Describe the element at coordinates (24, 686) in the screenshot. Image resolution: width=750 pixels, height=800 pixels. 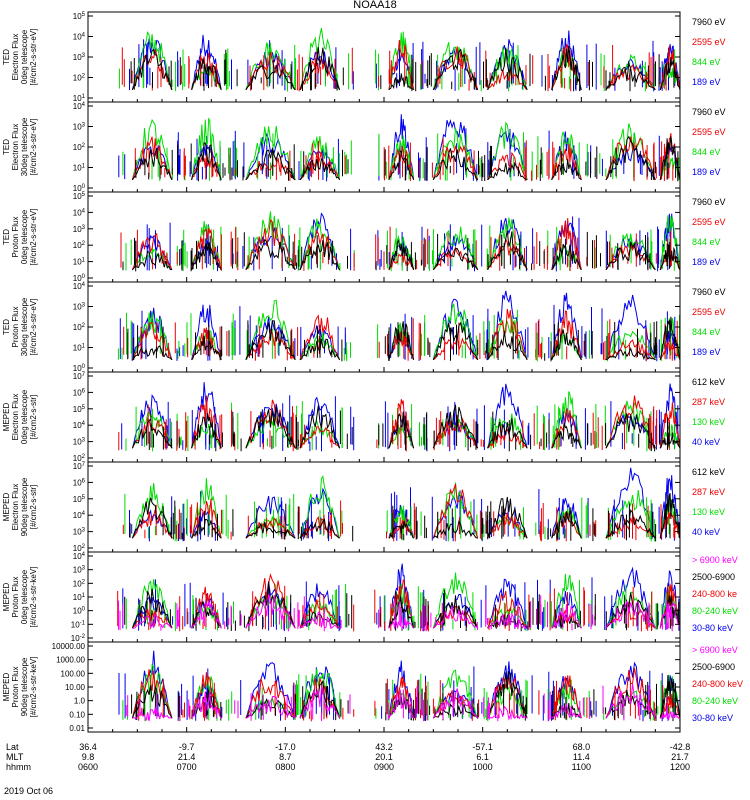
I see `y-axis-label-line: 90deg telescope` at that location.